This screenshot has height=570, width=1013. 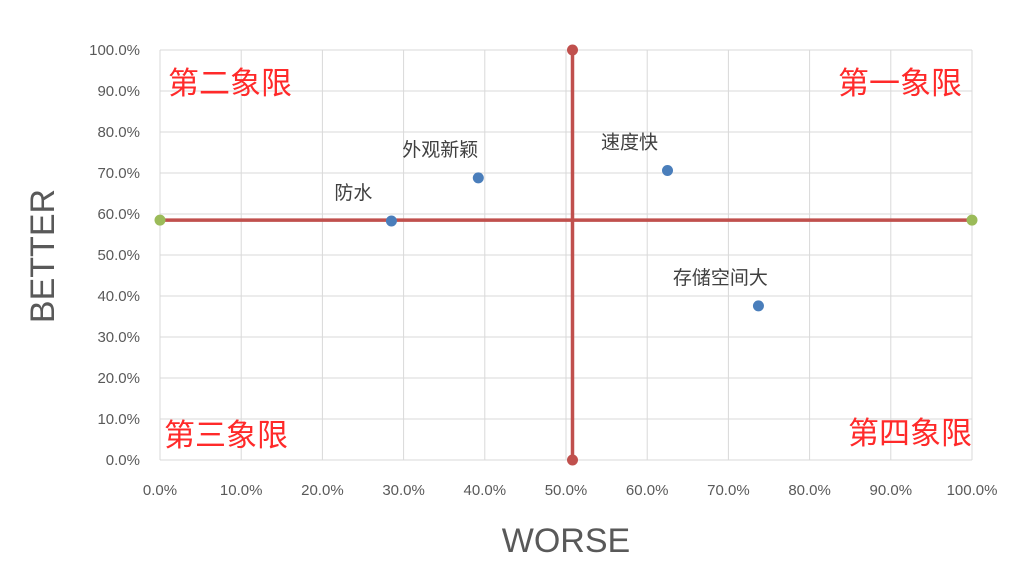 What do you see at coordinates (720, 278) in the screenshot?
I see `data-point-label: 存储空间大` at bounding box center [720, 278].